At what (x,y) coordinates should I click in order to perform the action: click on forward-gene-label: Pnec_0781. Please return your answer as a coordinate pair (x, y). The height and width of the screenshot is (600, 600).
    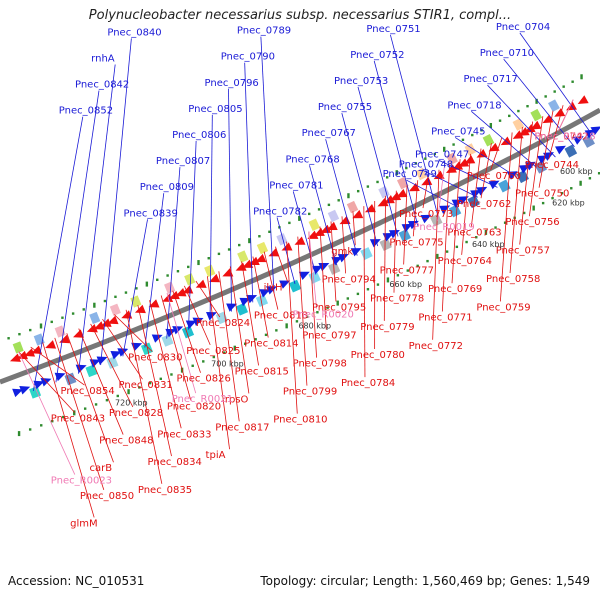
    Looking at the image, I should click on (296, 185).